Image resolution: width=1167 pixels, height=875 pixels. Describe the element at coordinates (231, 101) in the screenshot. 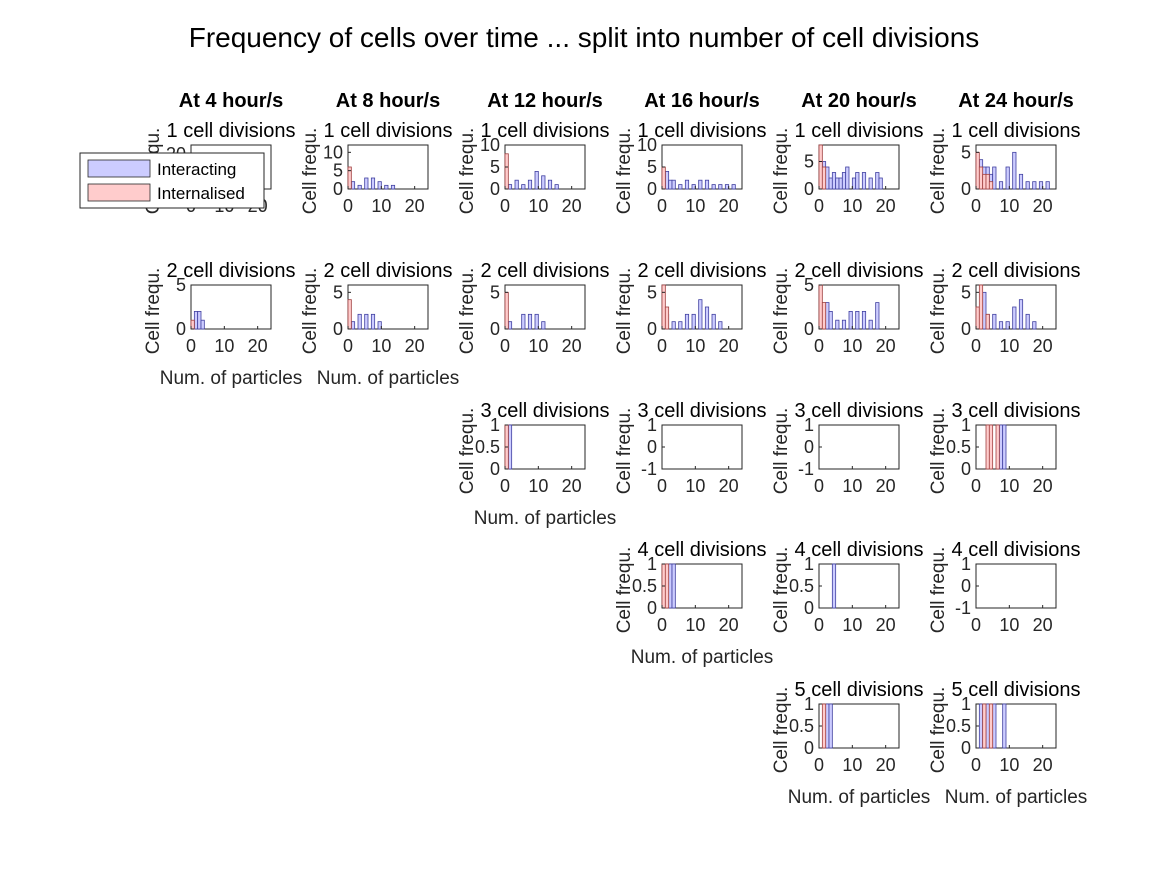

I see `column-title: At 4 hour/s` at that location.